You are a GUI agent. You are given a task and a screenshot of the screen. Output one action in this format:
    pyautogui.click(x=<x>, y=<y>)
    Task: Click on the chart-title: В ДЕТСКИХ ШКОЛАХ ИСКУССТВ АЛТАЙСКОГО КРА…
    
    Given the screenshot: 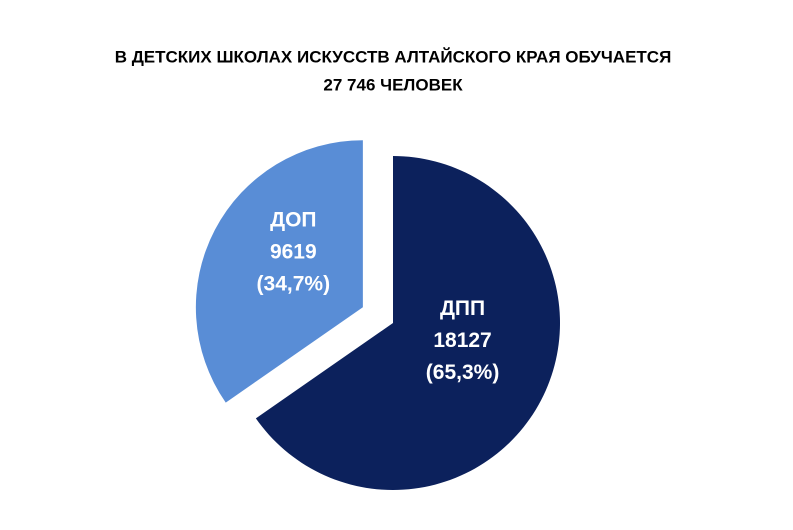 What is the action you would take?
    pyautogui.click(x=393, y=56)
    